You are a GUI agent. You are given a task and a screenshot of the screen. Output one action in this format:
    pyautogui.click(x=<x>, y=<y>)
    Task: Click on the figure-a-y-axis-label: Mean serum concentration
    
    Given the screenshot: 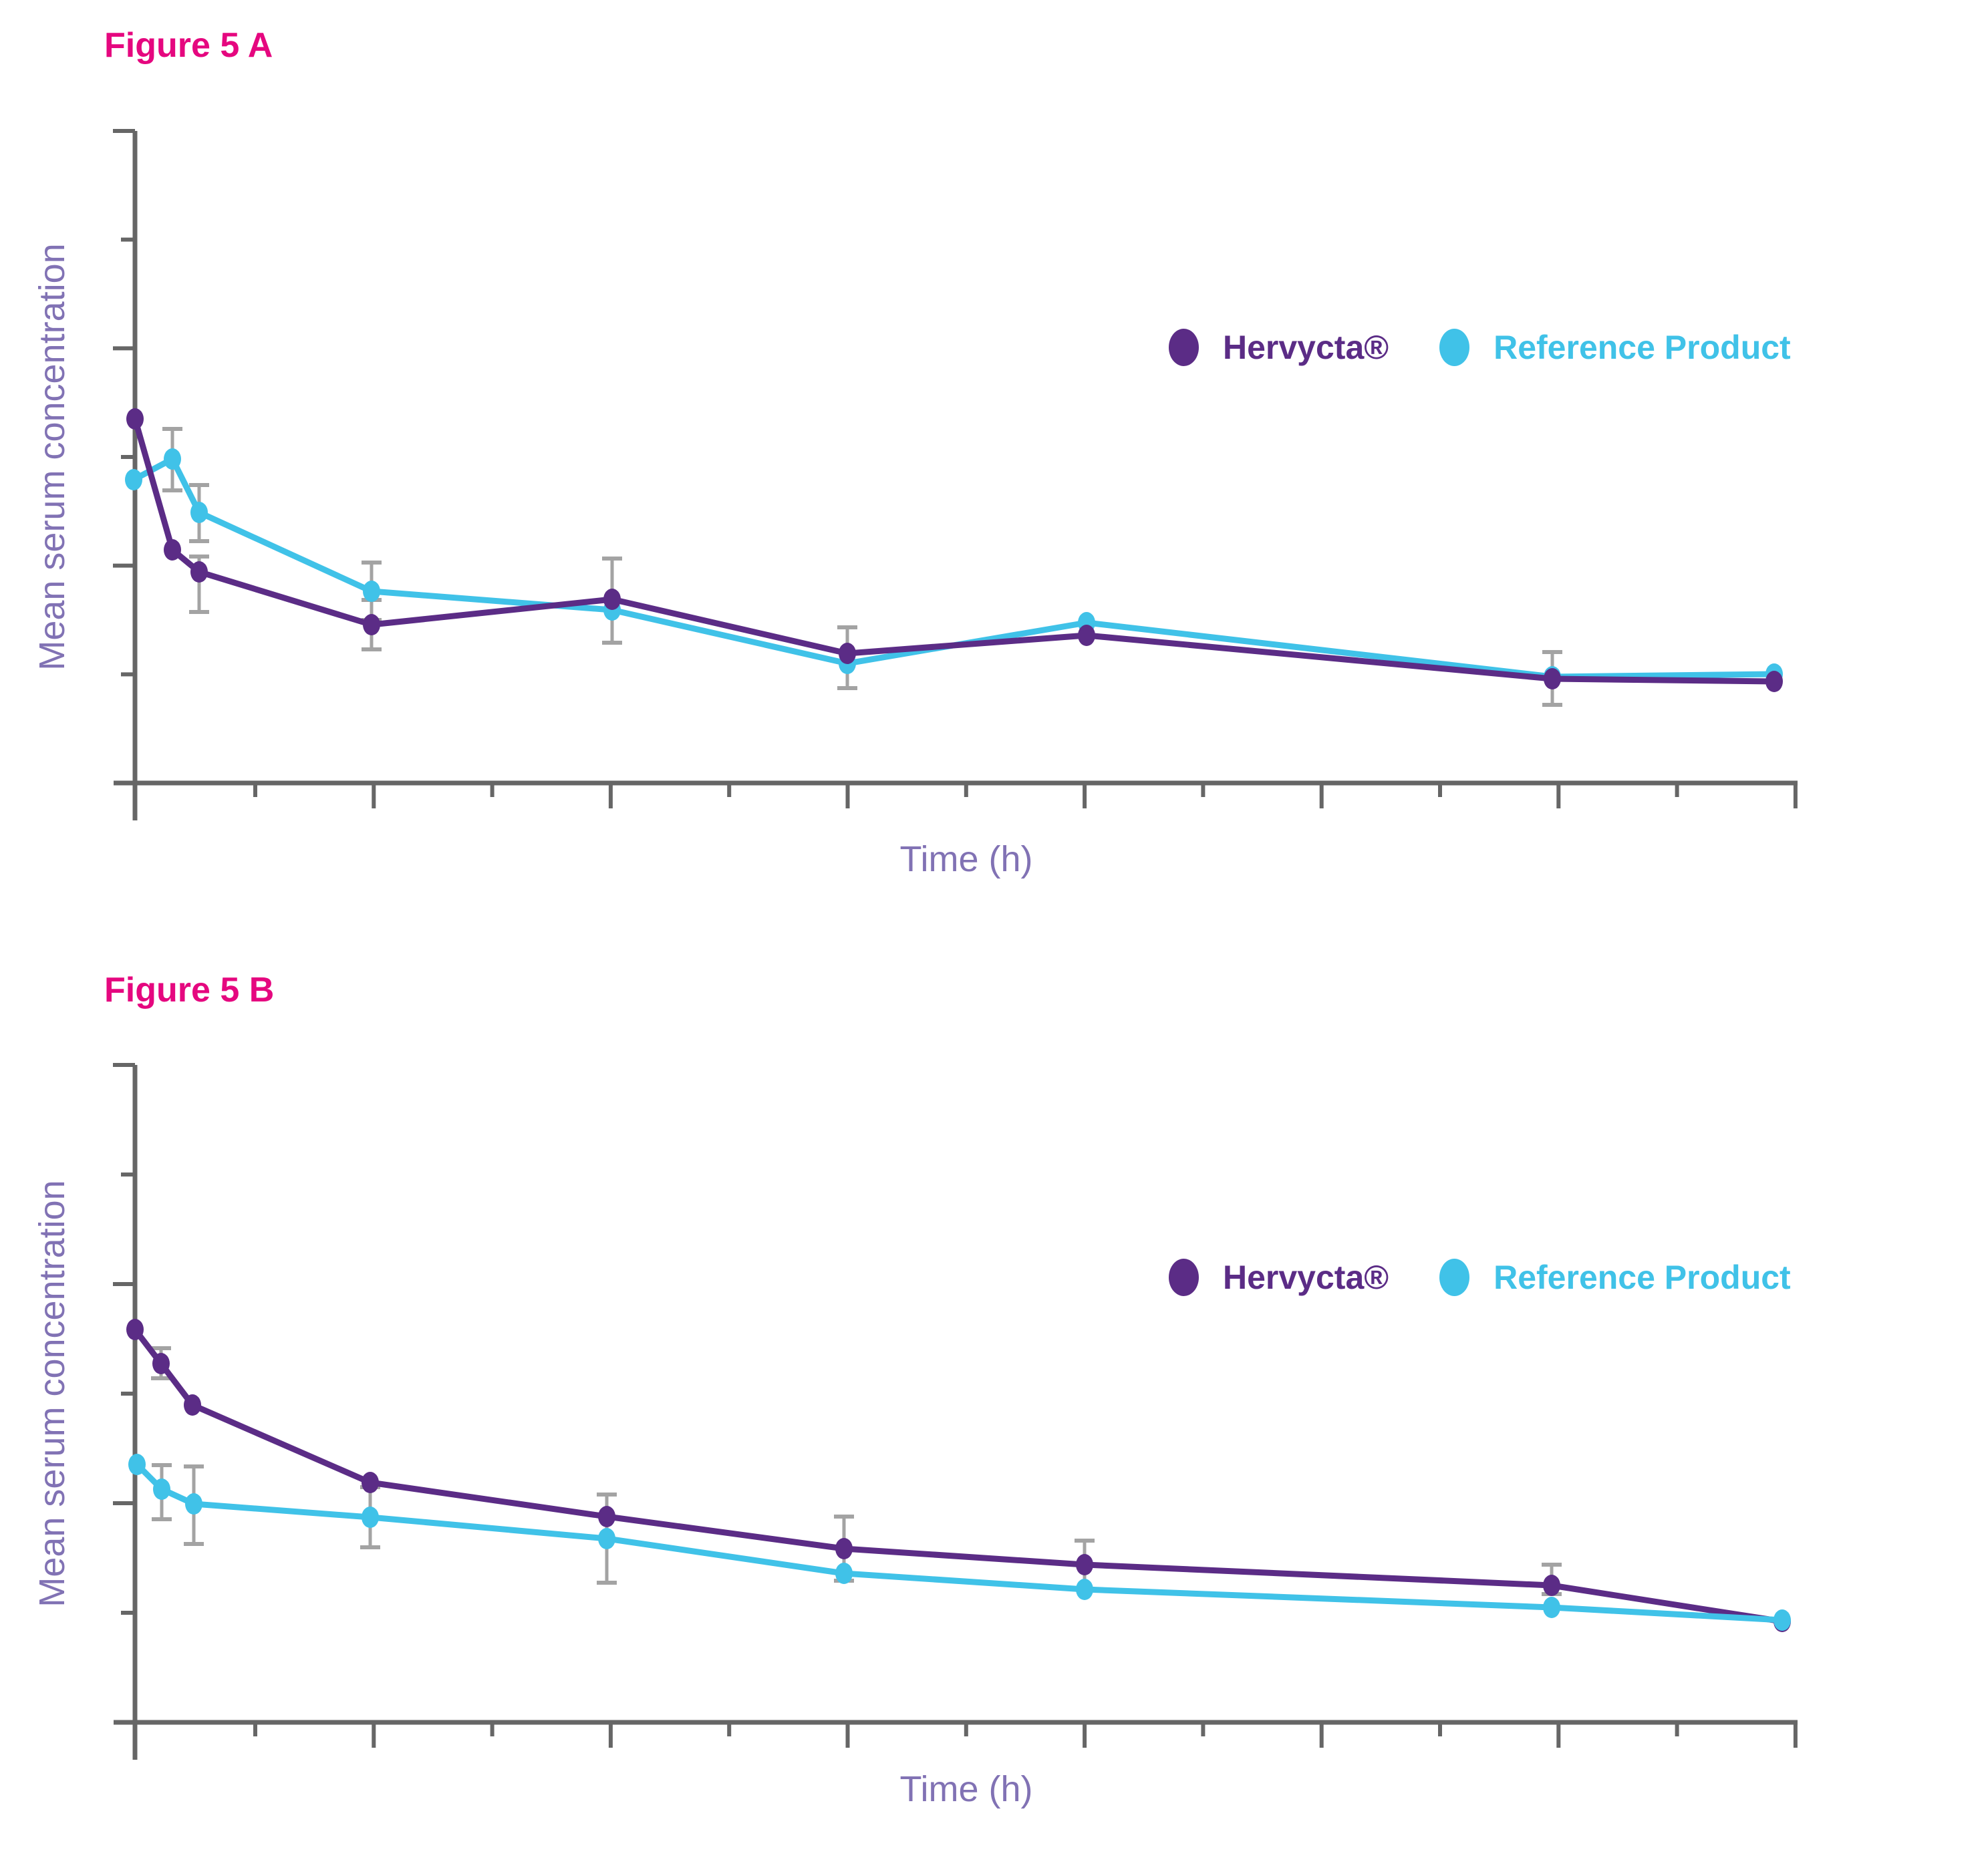 What is the action you would take?
    pyautogui.click(x=52, y=457)
    